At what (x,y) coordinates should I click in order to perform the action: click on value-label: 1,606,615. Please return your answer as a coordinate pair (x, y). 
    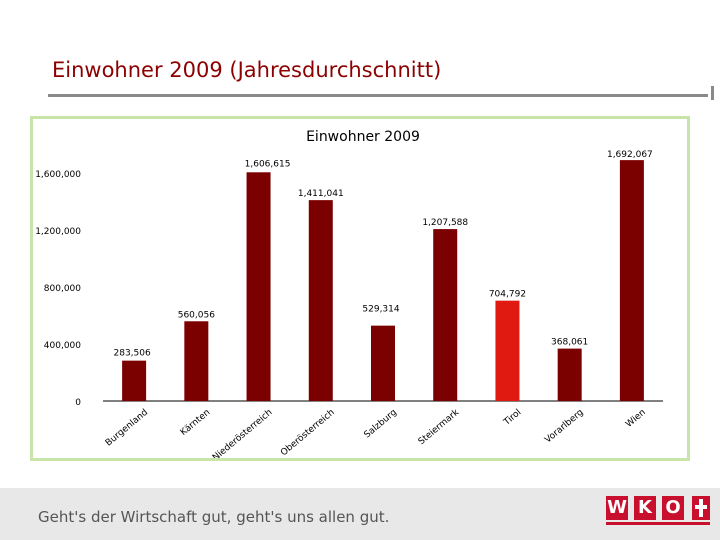
    Looking at the image, I should click on (268, 164).